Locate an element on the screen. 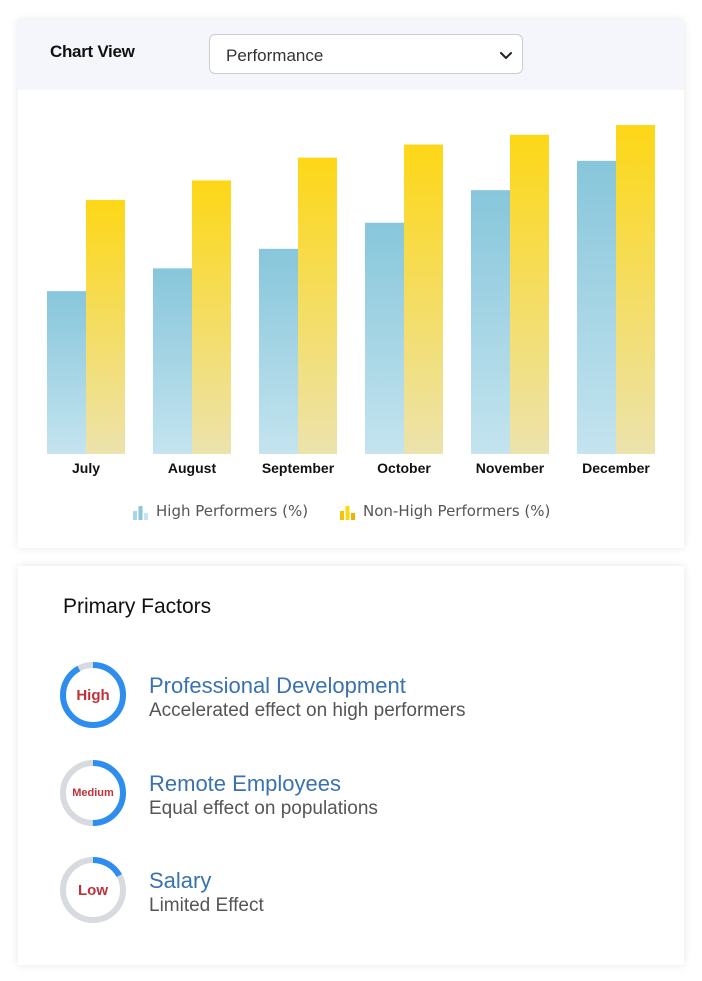  chart-header: Chart View Performance is located at coordinates (351, 55).